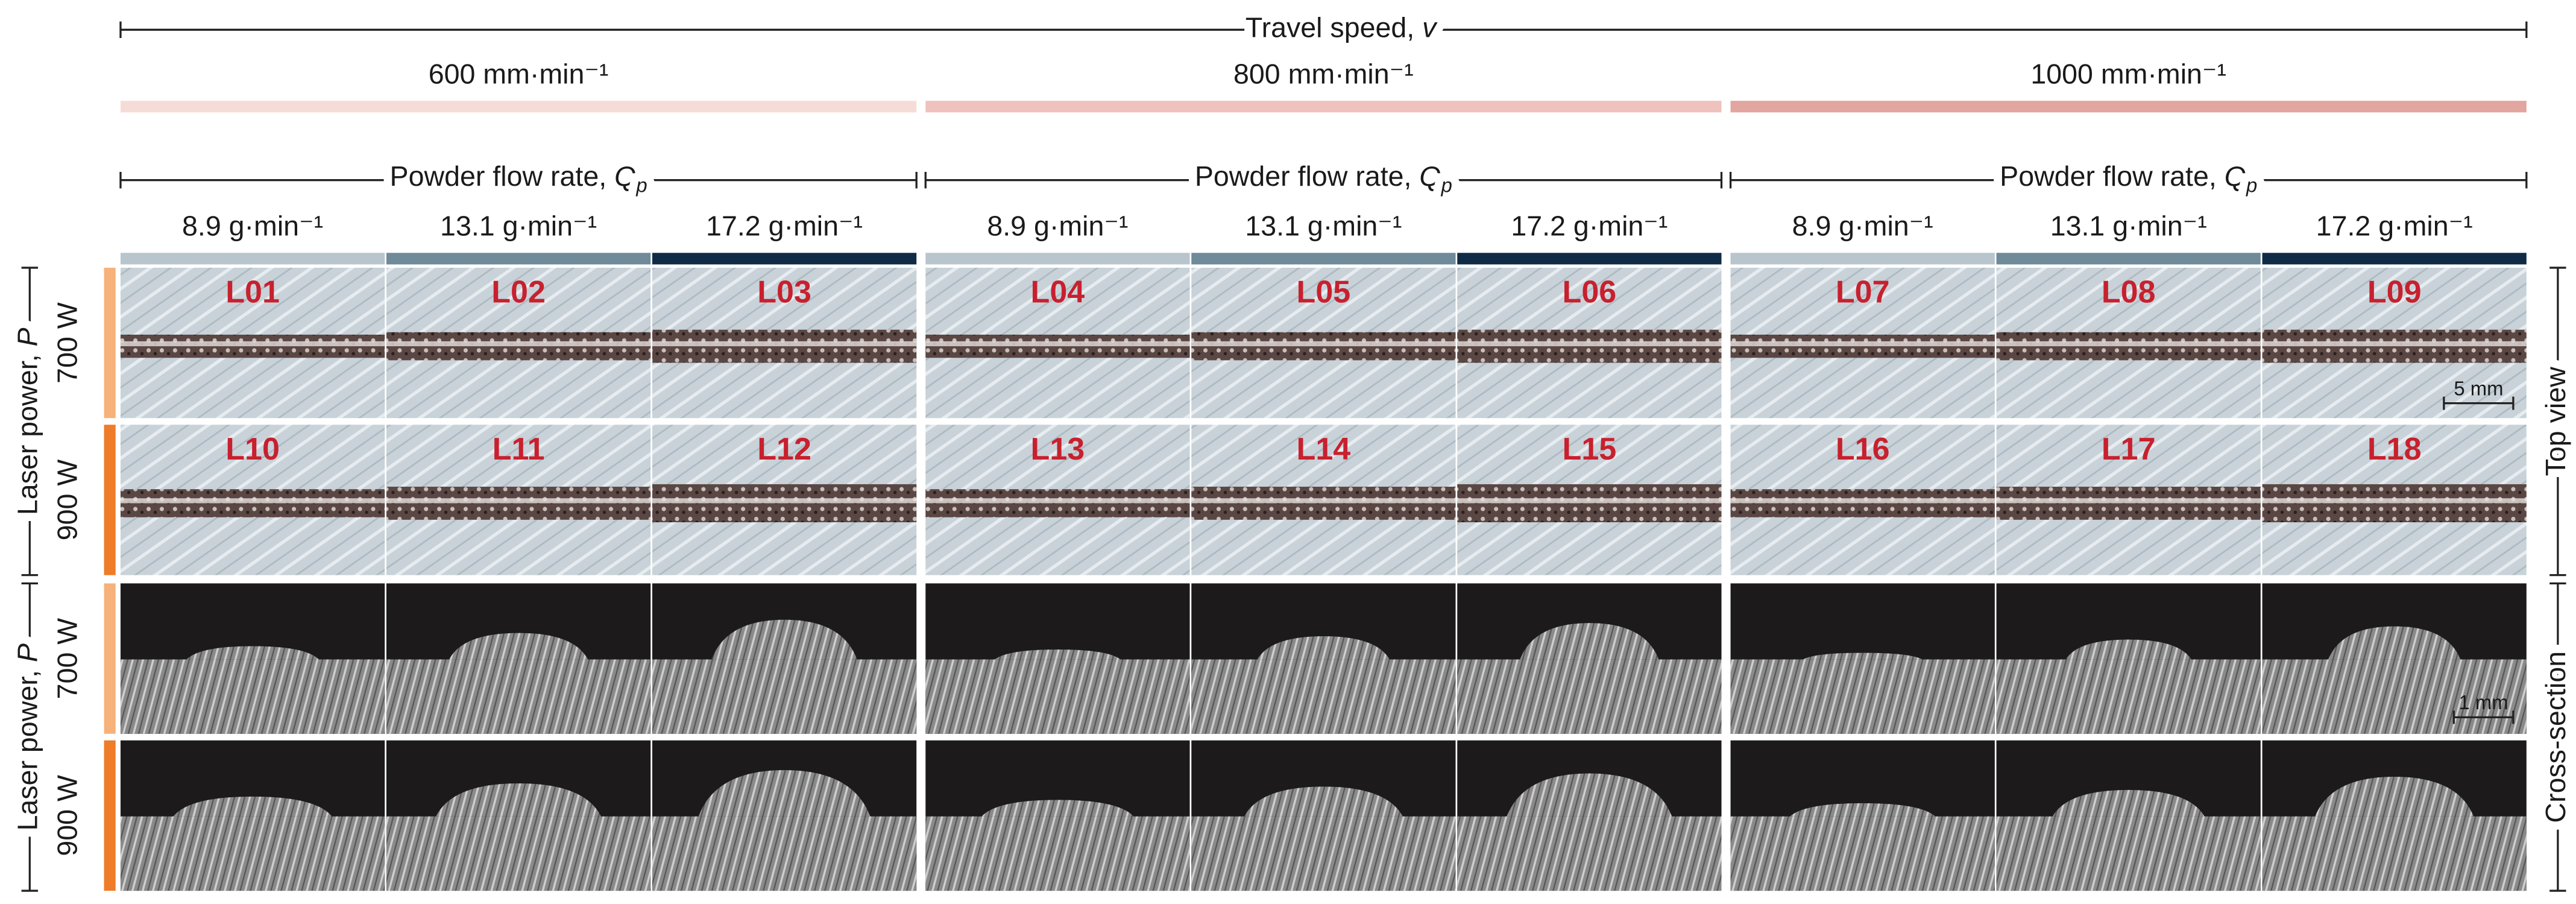  I want to click on sample-id: L18, so click(2394, 449).